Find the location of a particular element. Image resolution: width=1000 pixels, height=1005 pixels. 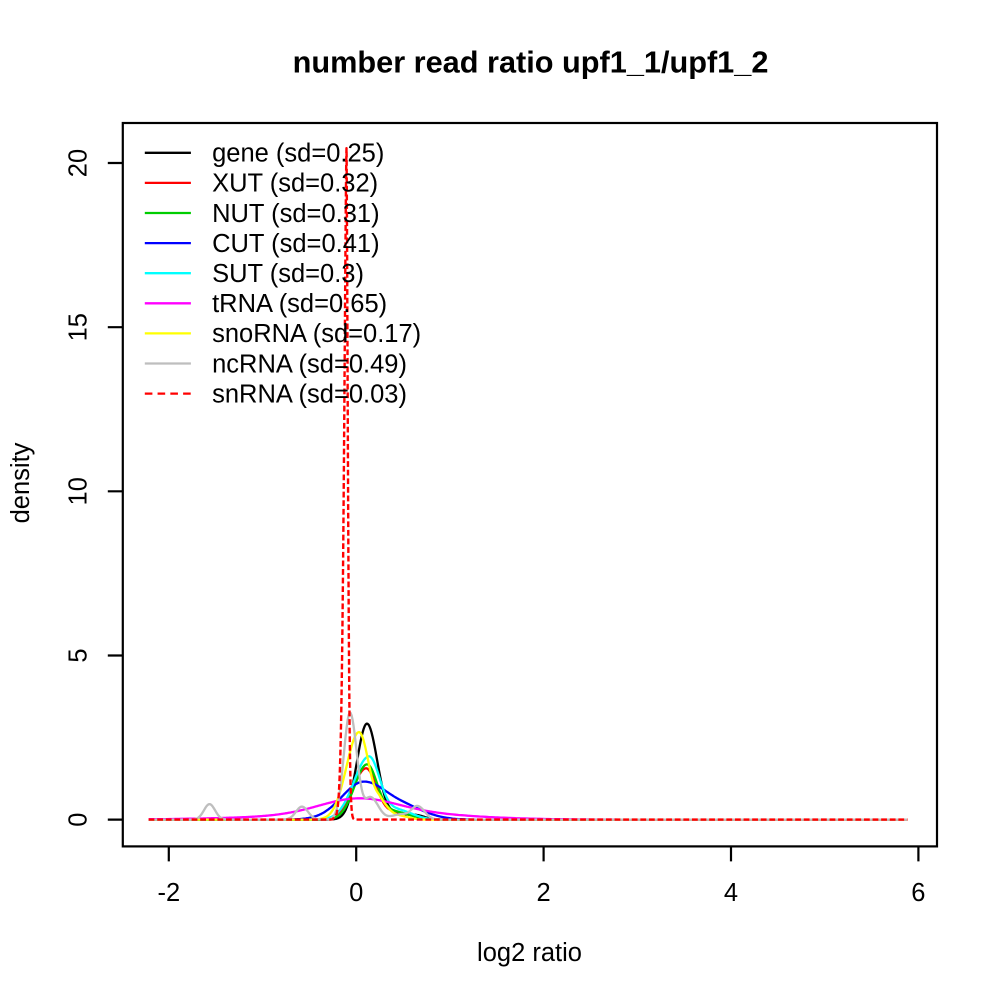

svg-text: 5 is located at coordinates (79, 655).